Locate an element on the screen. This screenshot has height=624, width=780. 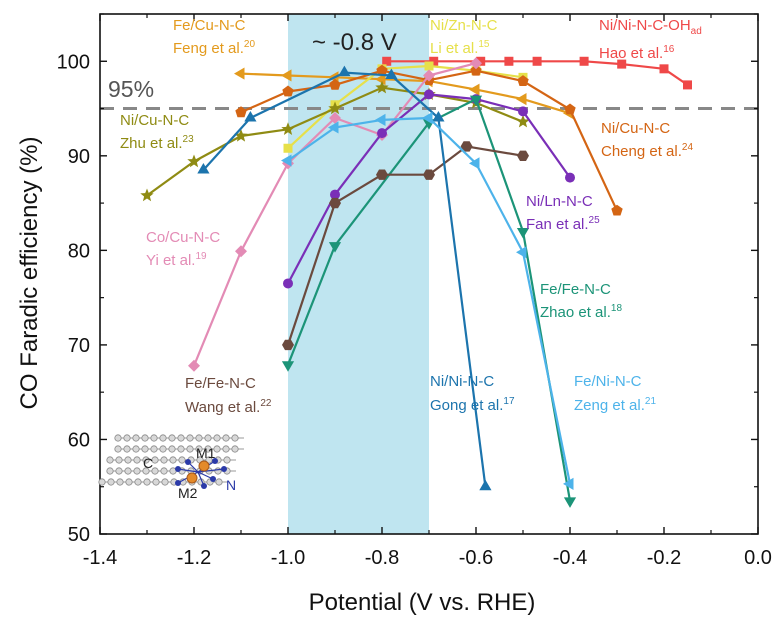
annotation-li-name: Ni/Zn-N-C is located at coordinates (464, 25).